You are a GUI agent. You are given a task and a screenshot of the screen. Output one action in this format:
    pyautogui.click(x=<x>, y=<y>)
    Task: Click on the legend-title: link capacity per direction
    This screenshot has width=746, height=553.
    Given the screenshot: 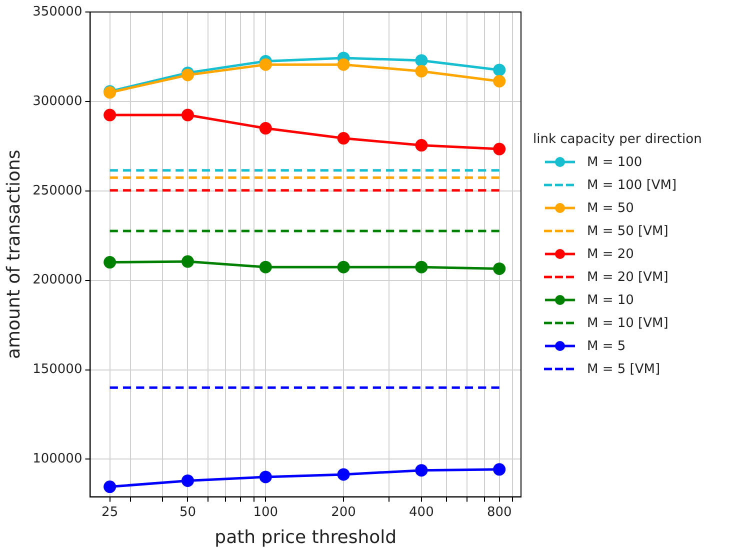 What is the action you would take?
    pyautogui.click(x=617, y=139)
    